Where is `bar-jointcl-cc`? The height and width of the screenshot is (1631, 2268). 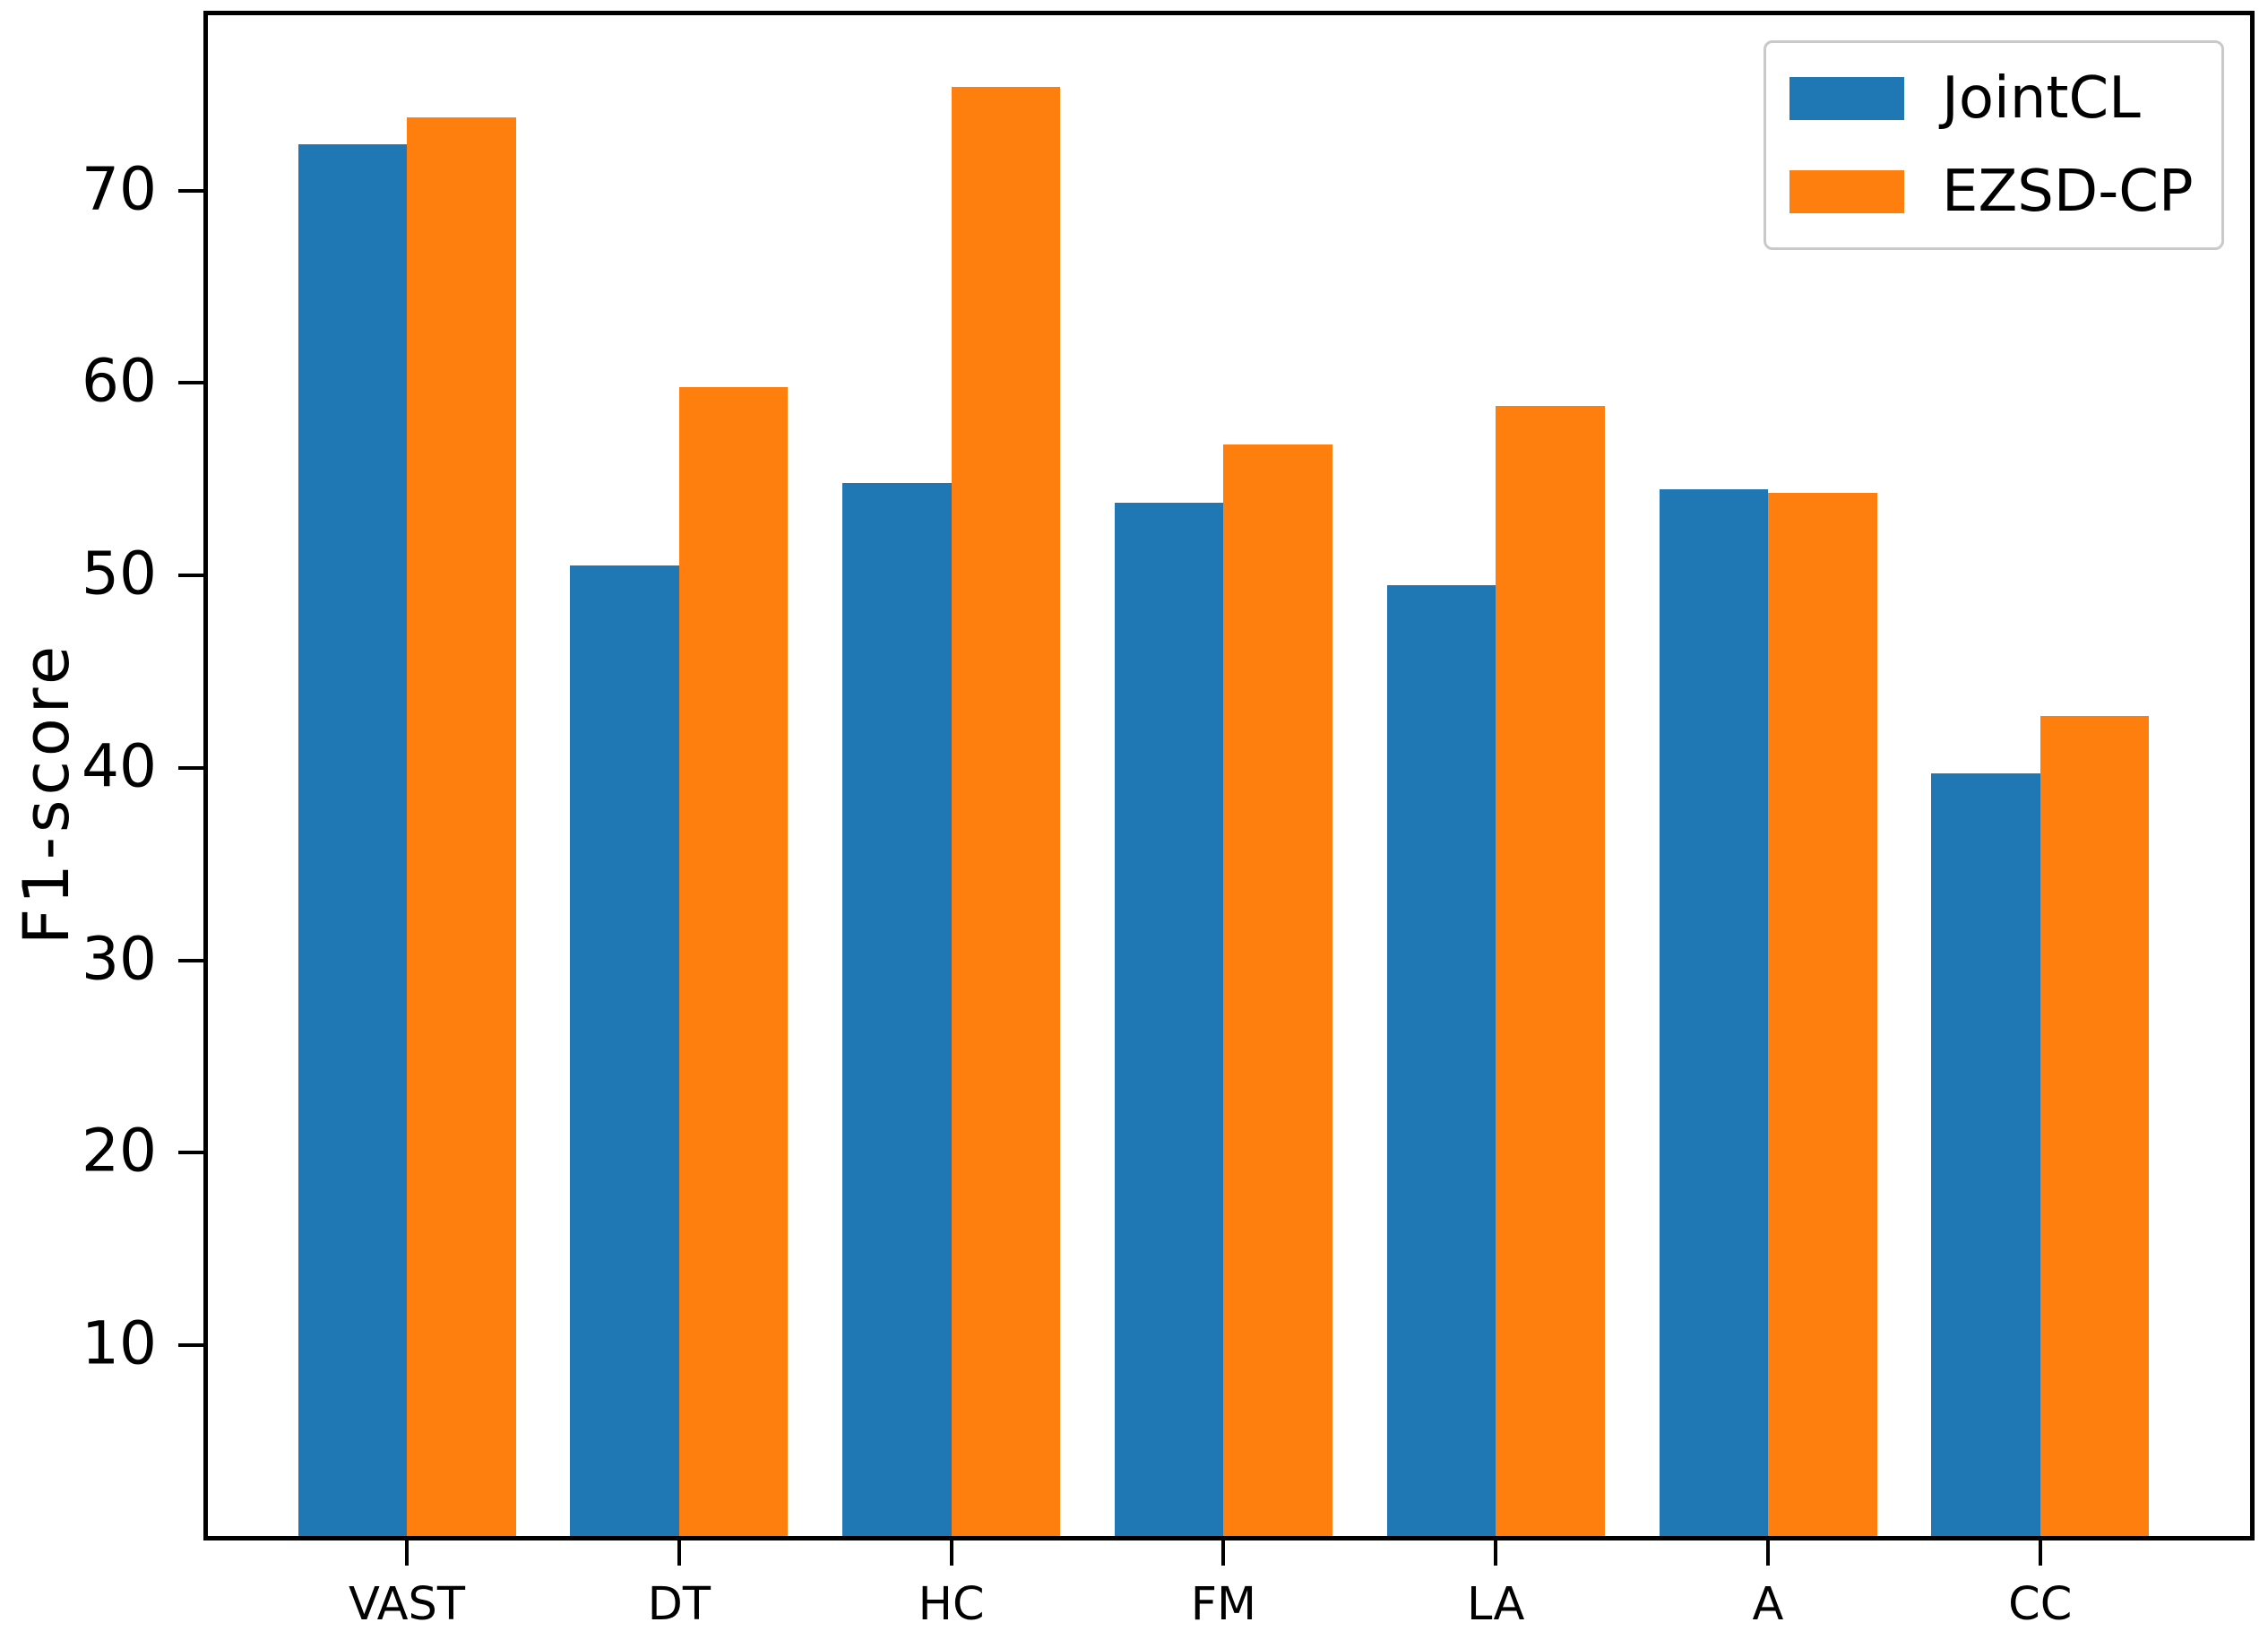 bar-jointcl-cc is located at coordinates (1985, 1155).